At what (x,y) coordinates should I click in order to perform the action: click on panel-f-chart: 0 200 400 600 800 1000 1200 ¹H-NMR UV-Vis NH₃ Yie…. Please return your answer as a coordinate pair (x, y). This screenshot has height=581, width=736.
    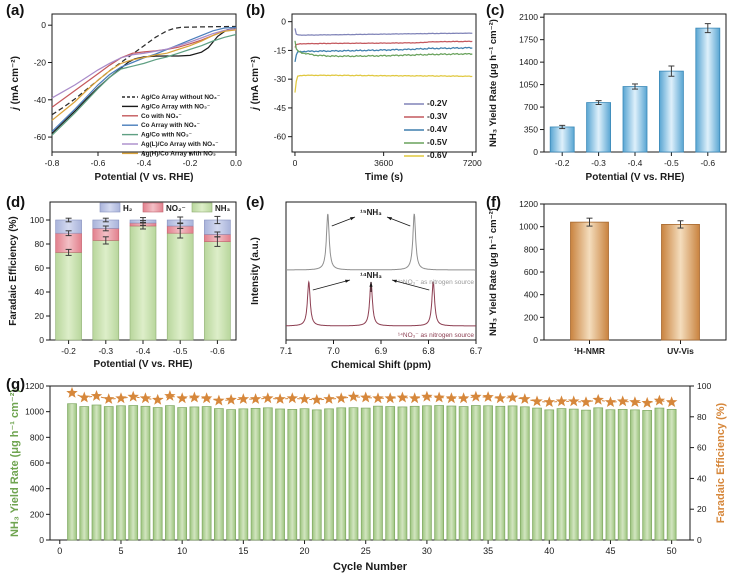
    Looking at the image, I should click on (607, 277).